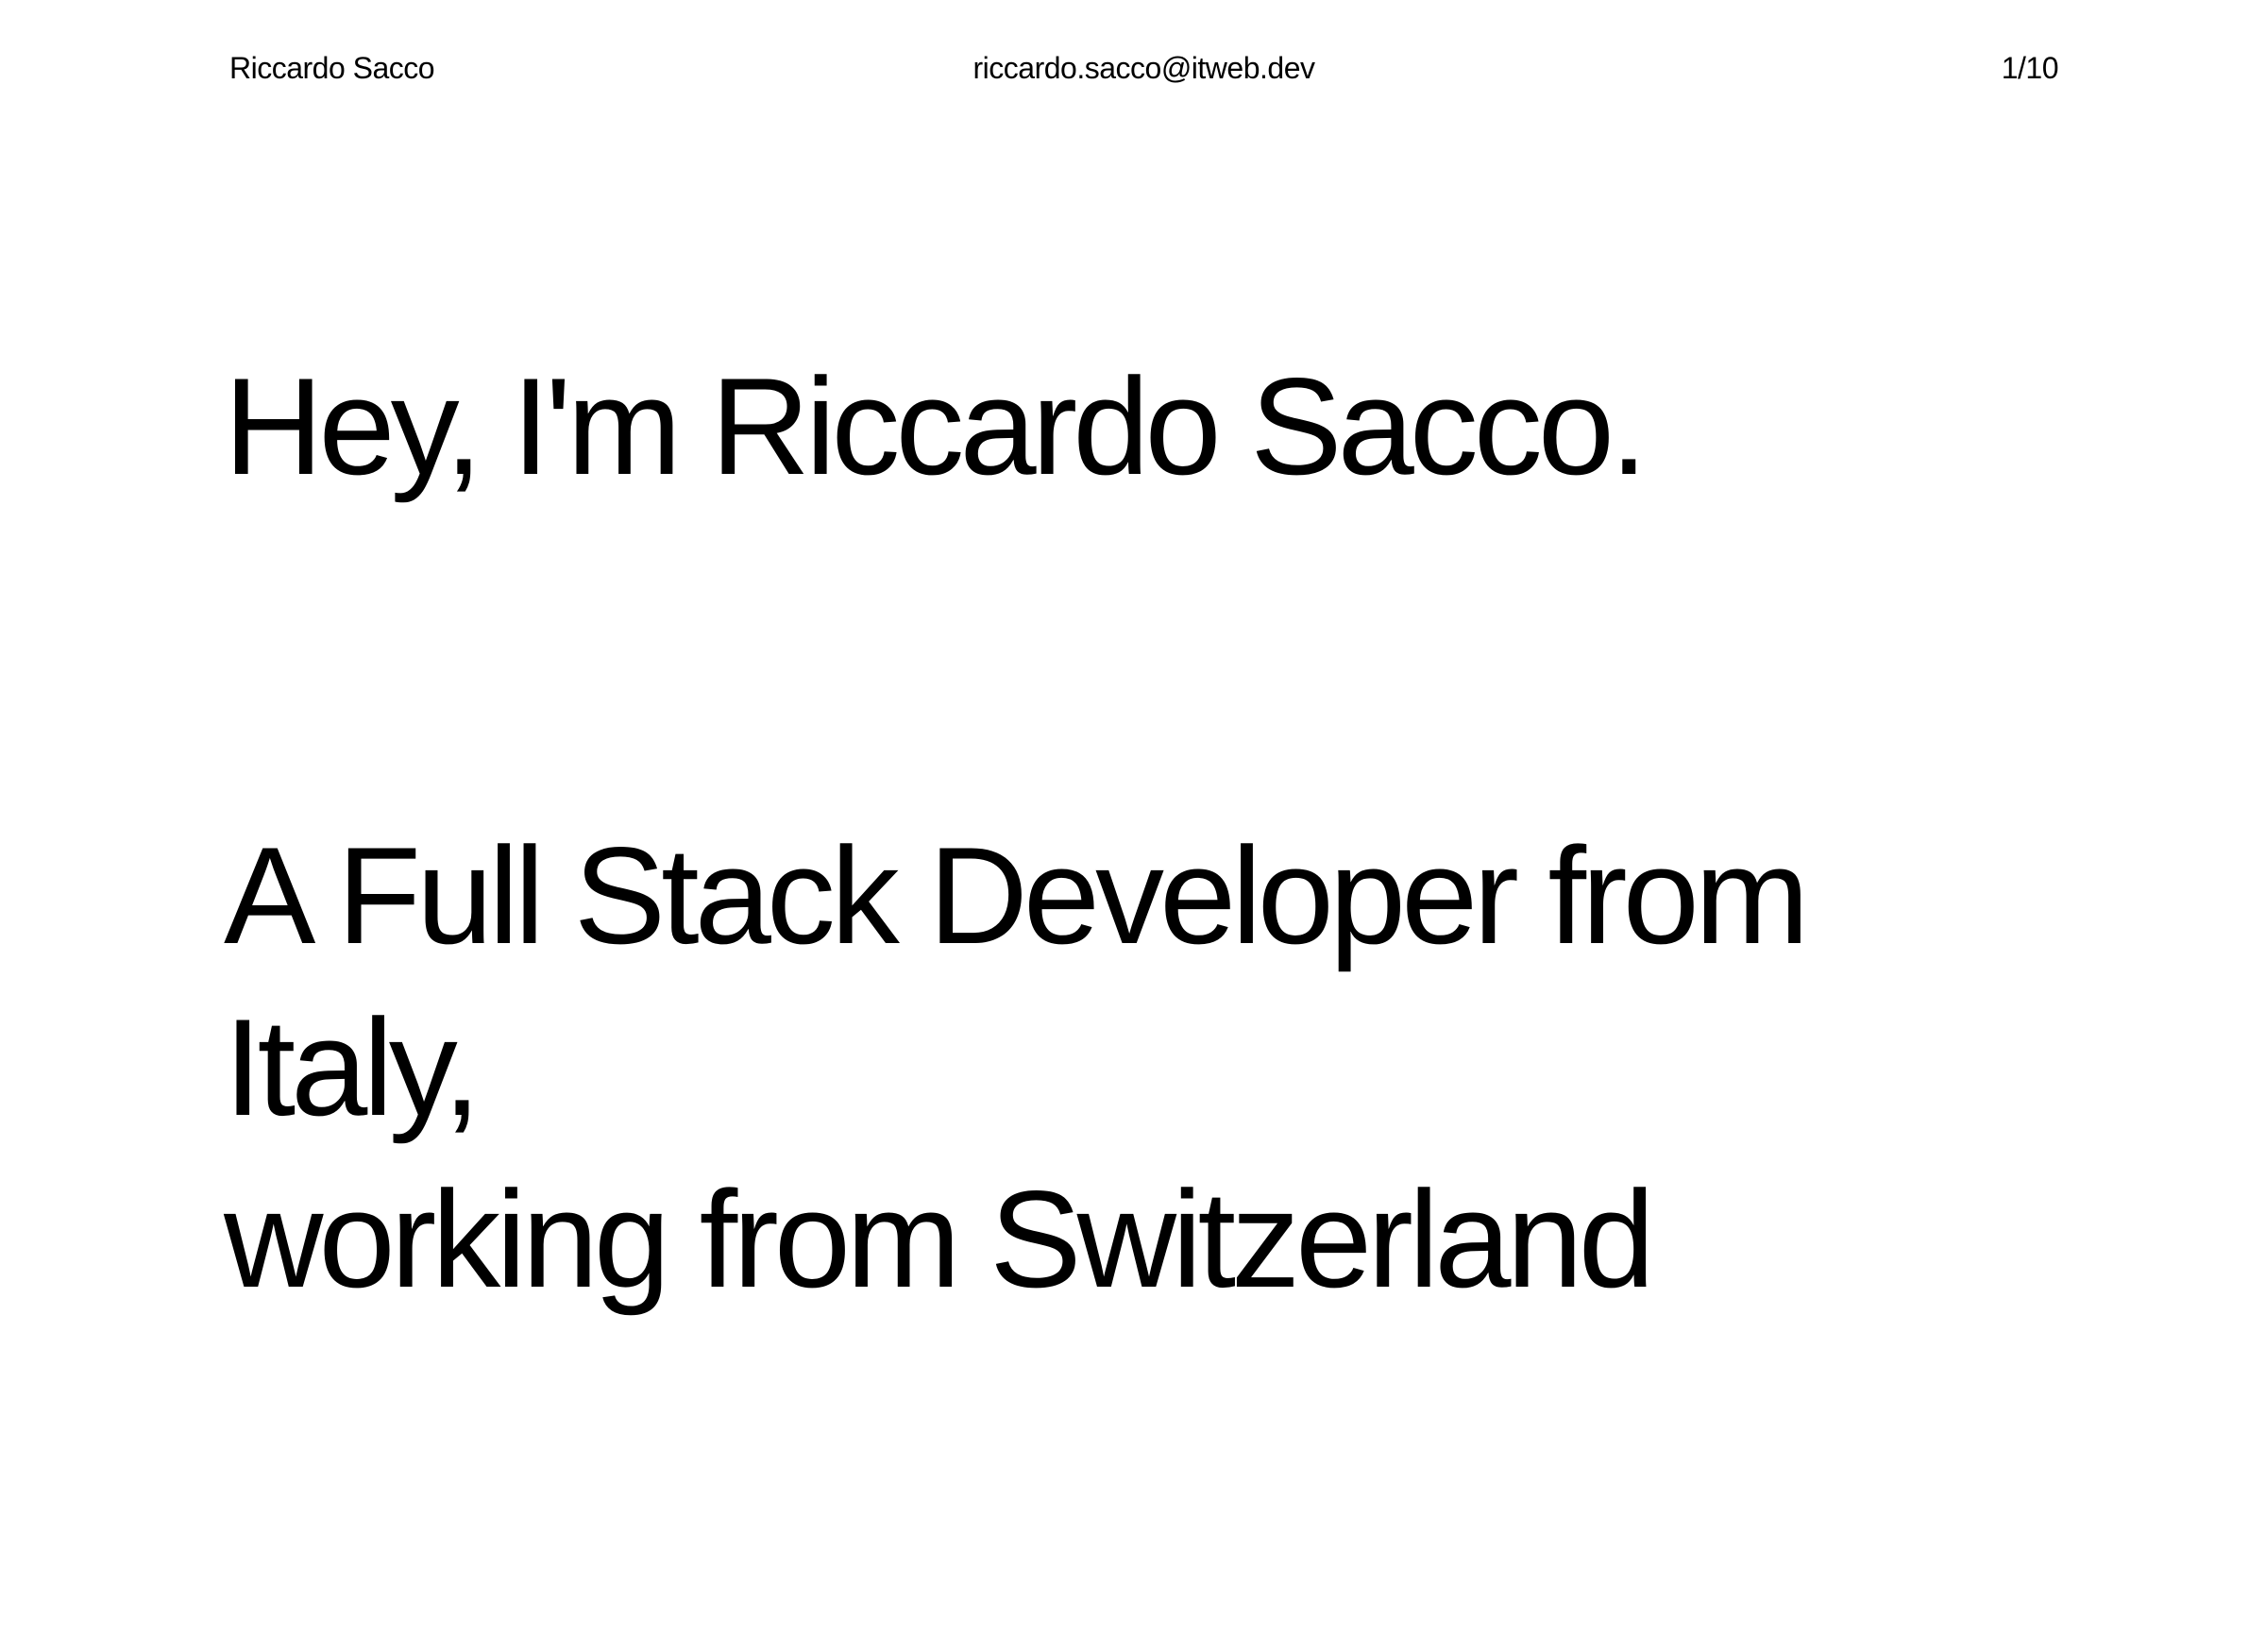 The height and width of the screenshot is (1652, 2266). What do you see at coordinates (353, 1067) in the screenshot?
I see `hero-intro-line: Italy,` at bounding box center [353, 1067].